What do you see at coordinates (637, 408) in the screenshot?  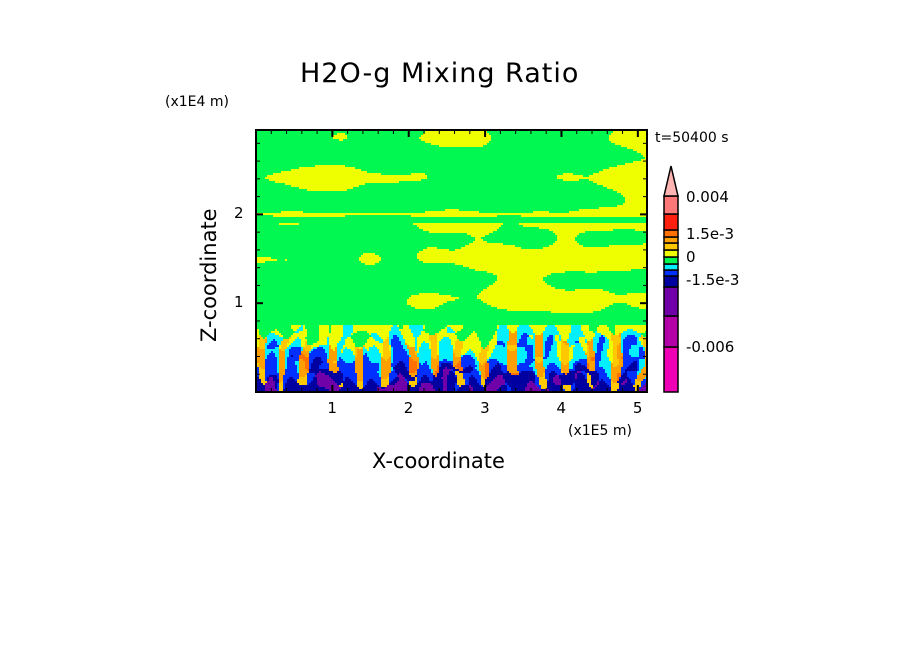 I see `x-tick-label: 5` at bounding box center [637, 408].